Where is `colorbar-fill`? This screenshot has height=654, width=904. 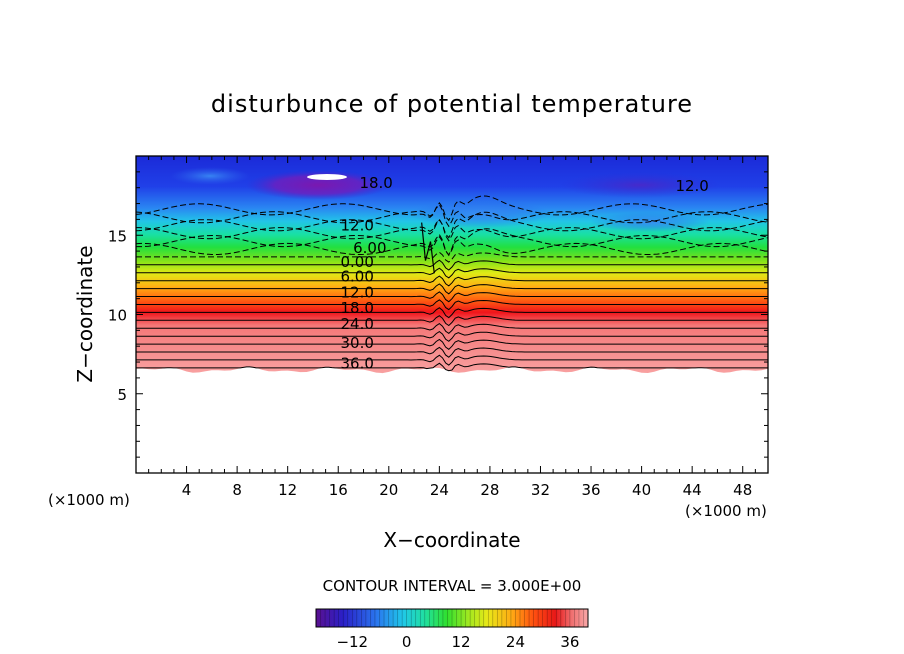 colorbar-fill is located at coordinates (452, 618).